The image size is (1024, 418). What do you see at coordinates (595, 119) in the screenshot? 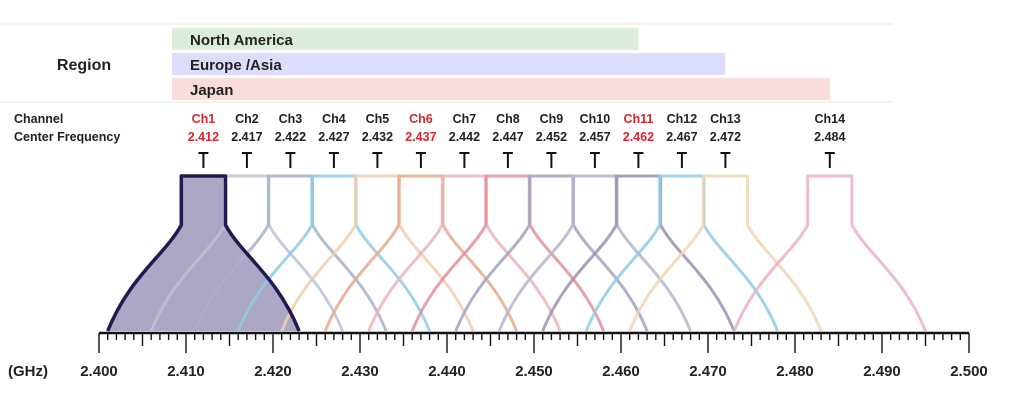
I see `channel-name-ch10: Ch10` at bounding box center [595, 119].